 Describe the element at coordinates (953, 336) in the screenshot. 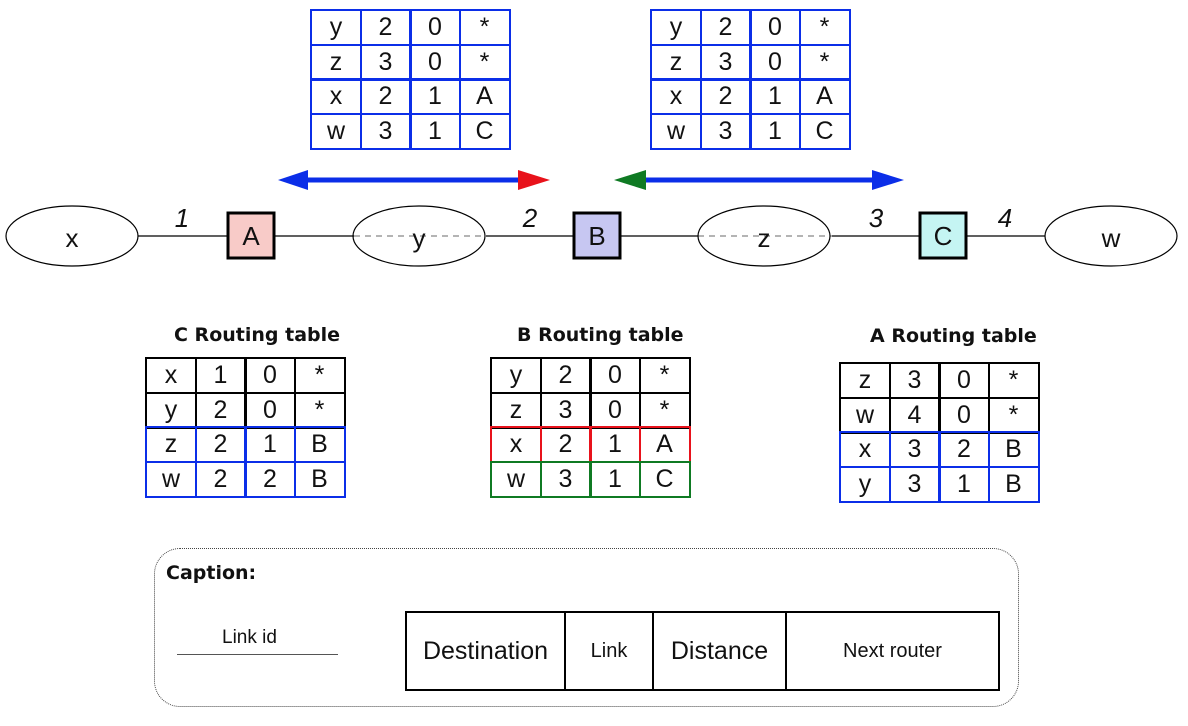

I see `a-table-title: A Routing table` at that location.